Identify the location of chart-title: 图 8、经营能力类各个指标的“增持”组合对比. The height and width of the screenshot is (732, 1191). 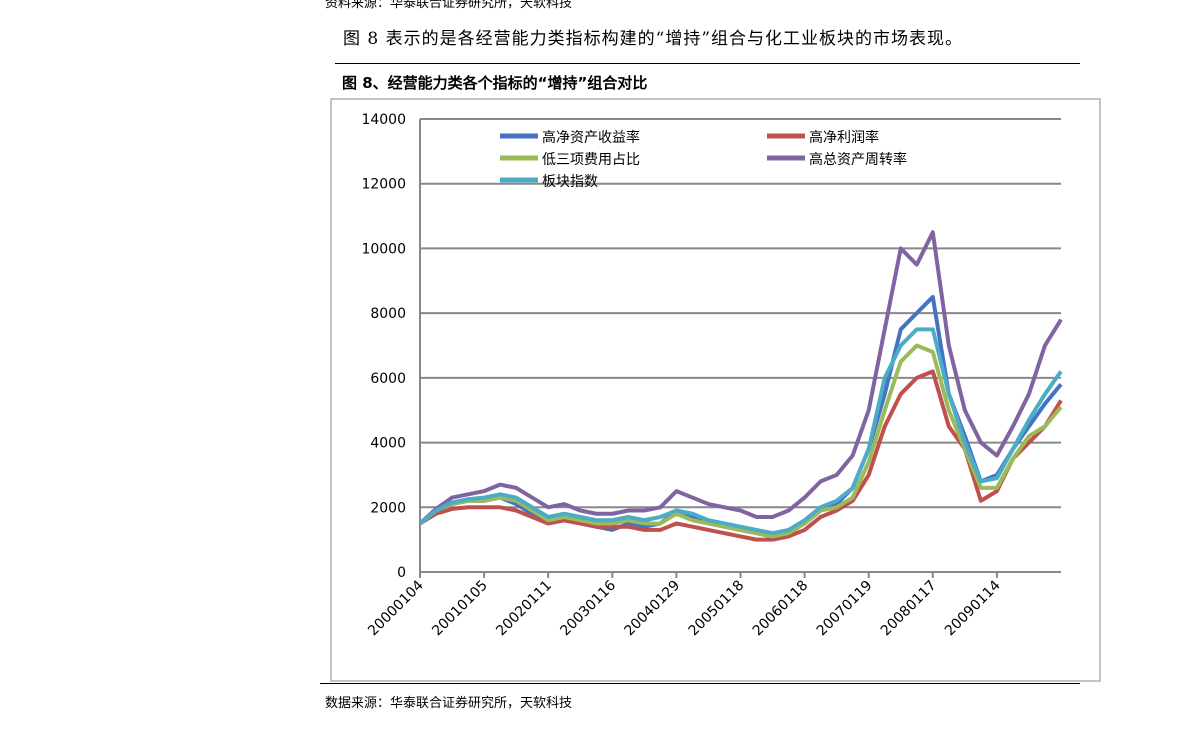
(495, 83).